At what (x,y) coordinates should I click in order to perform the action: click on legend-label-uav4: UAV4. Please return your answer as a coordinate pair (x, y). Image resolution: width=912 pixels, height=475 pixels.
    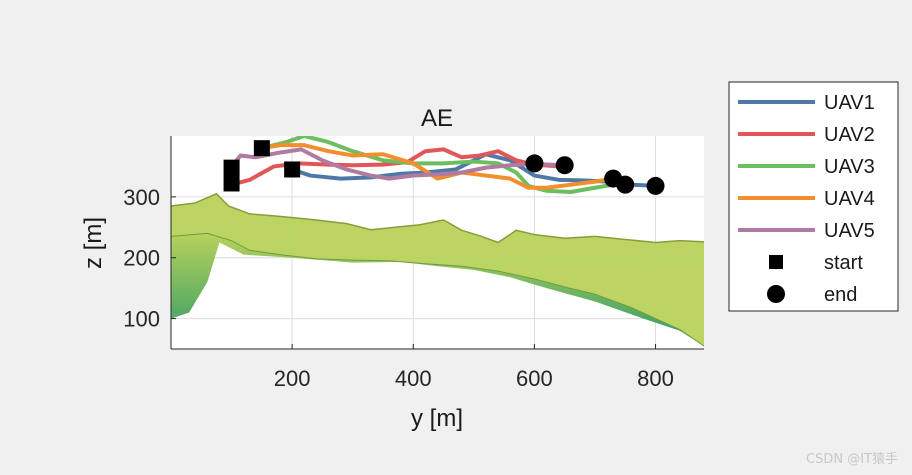
    Looking at the image, I should click on (849, 199).